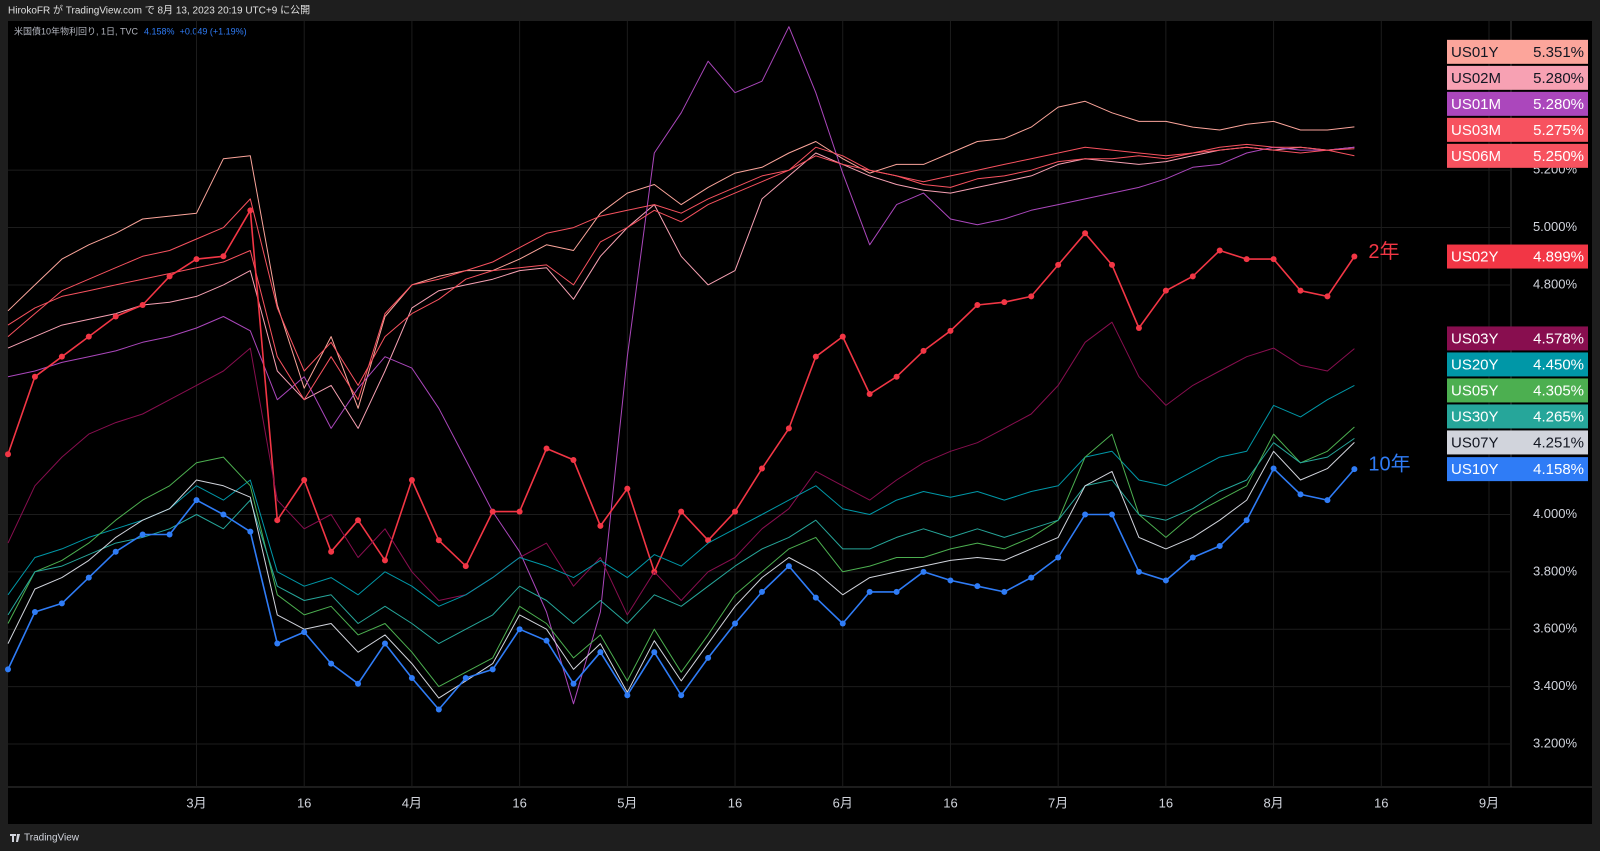  What do you see at coordinates (1517, 416) in the screenshot?
I see `price-badge: US30Y 4.265%` at bounding box center [1517, 416].